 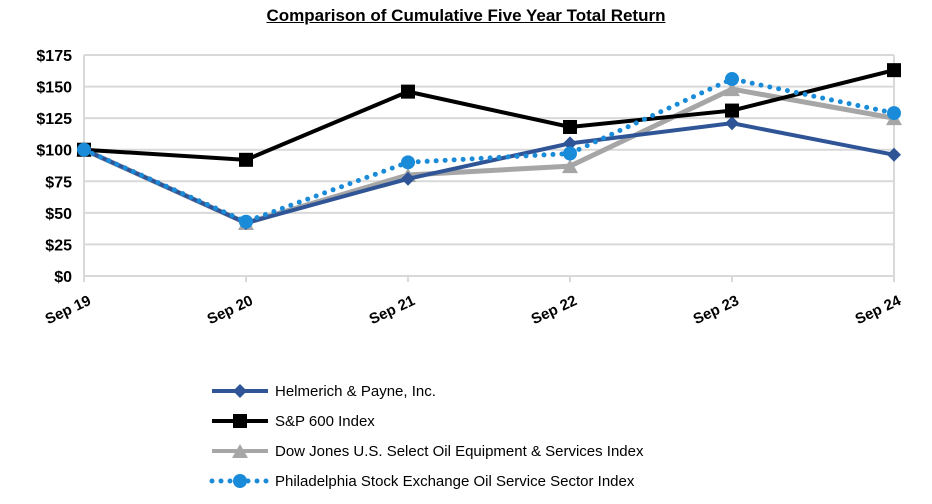 I want to click on x-tick-label: Sep 20, so click(x=230, y=310).